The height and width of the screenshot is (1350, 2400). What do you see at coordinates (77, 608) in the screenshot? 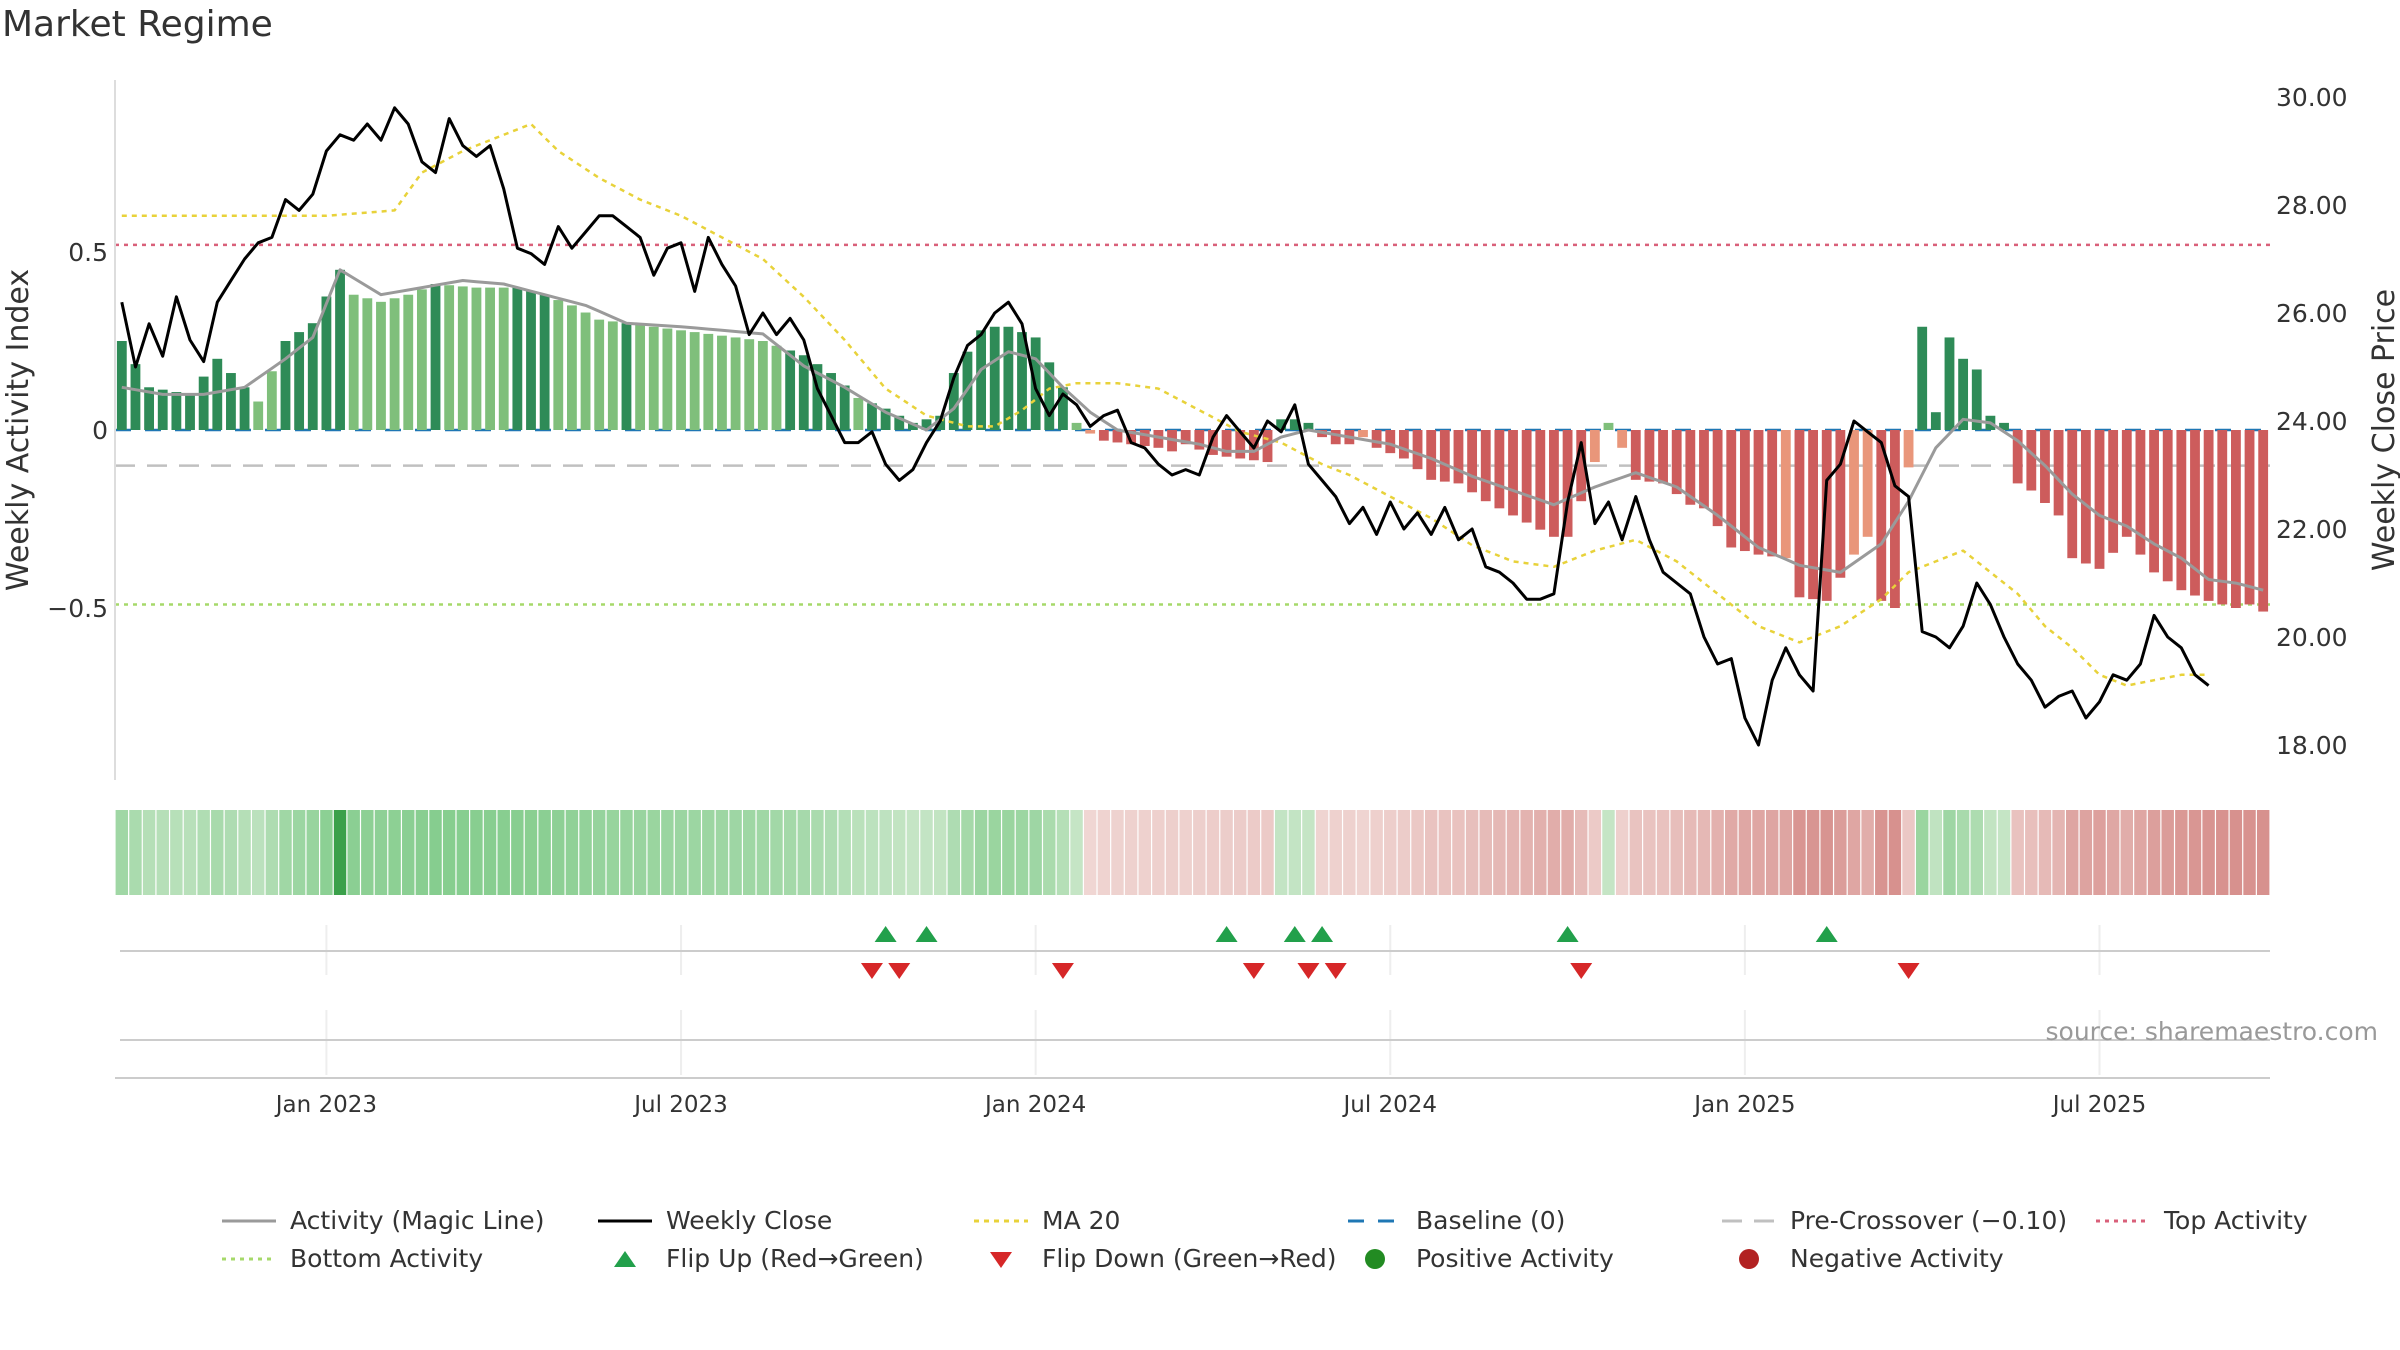
I see `left-tick-label: −0.5` at bounding box center [77, 608].